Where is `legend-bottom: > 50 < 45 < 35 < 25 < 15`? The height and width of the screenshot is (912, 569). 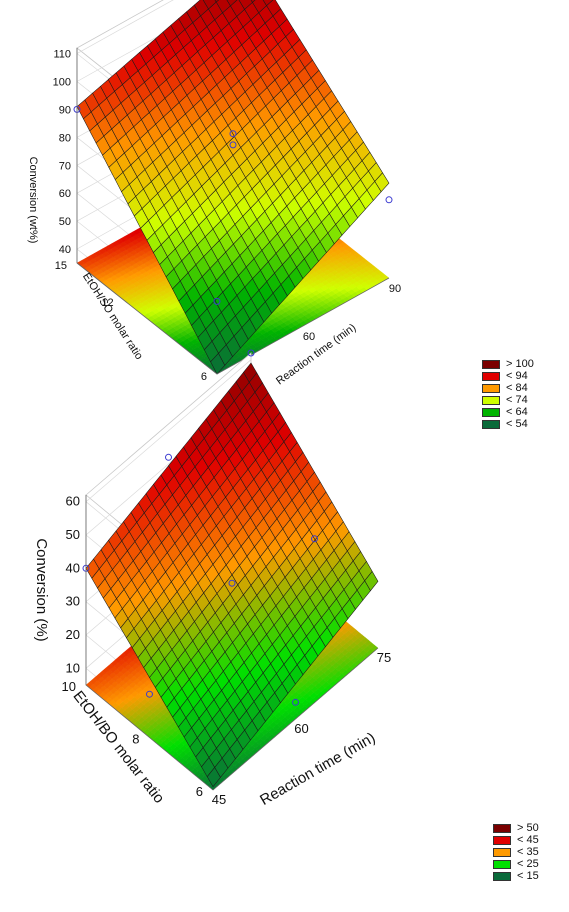 legend-bottom: > 50 < 45 < 35 < 25 < 15 is located at coordinates (516, 852).